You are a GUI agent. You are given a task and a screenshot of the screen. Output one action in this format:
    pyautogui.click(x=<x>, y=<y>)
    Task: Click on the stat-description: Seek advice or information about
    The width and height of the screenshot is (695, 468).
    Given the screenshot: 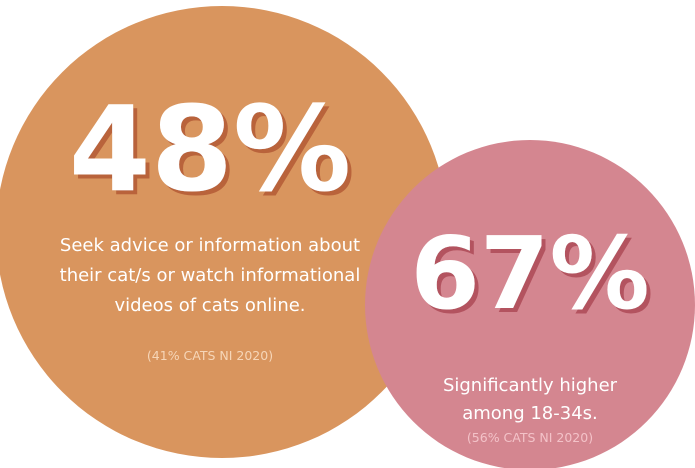 What is the action you would take?
    pyautogui.click(x=210, y=245)
    